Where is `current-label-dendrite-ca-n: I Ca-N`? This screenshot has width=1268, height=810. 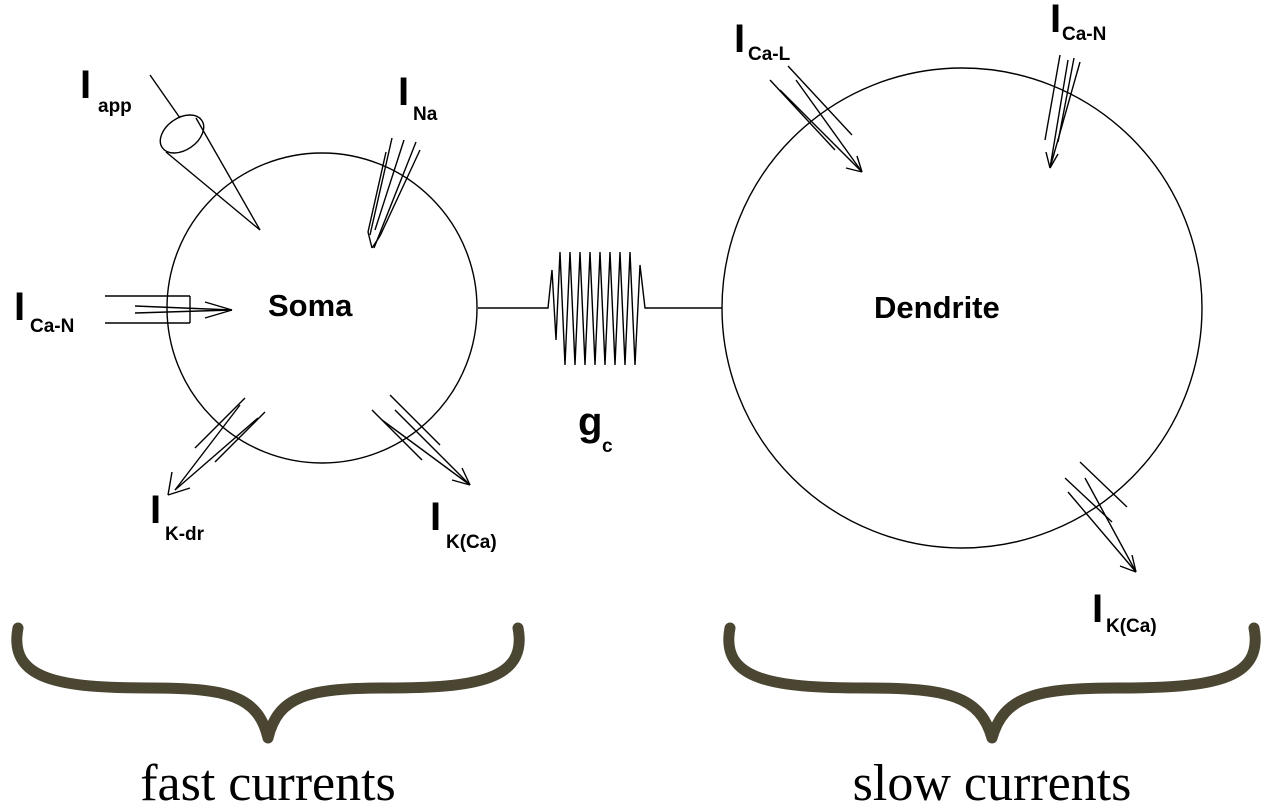
current-label-dendrite-ca-n: I Ca-N is located at coordinates (1078, 22).